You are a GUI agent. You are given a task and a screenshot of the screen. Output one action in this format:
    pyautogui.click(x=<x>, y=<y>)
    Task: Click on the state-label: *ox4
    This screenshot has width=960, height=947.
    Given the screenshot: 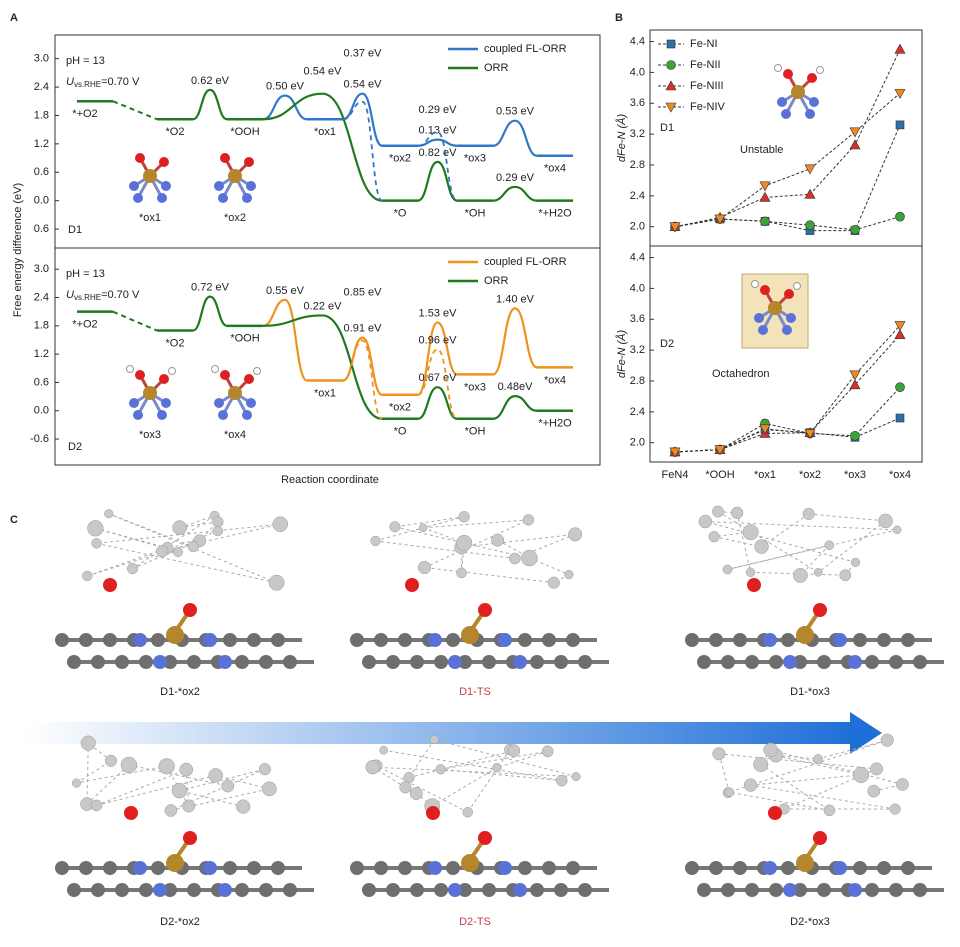 What is the action you would take?
    pyautogui.click(x=555, y=380)
    